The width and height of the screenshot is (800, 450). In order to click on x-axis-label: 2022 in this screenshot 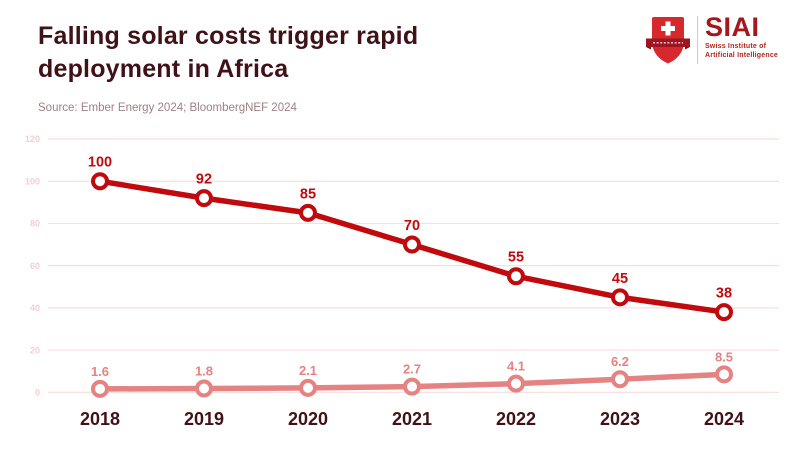, I will do `click(516, 419)`.